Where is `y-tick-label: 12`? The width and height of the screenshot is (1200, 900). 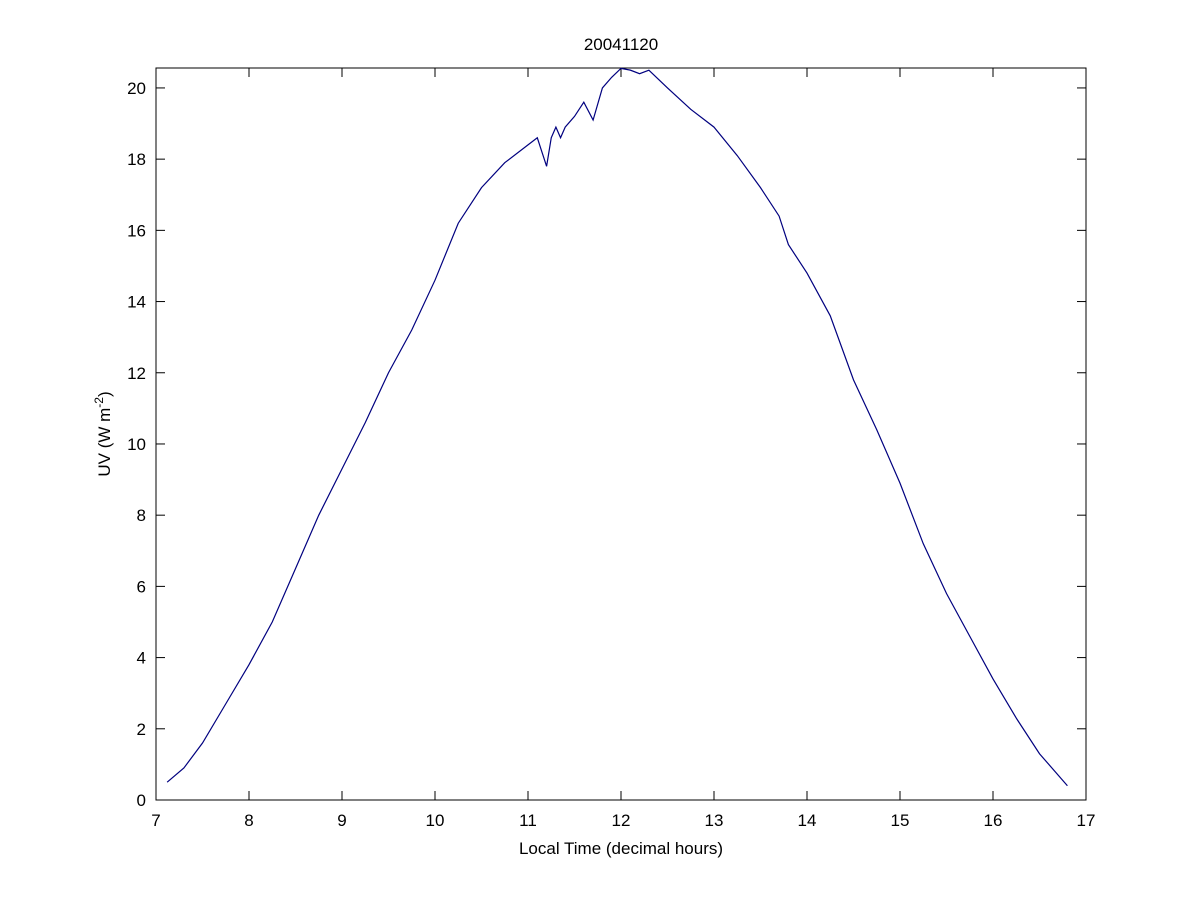
y-tick-label: 12 is located at coordinates (136, 373).